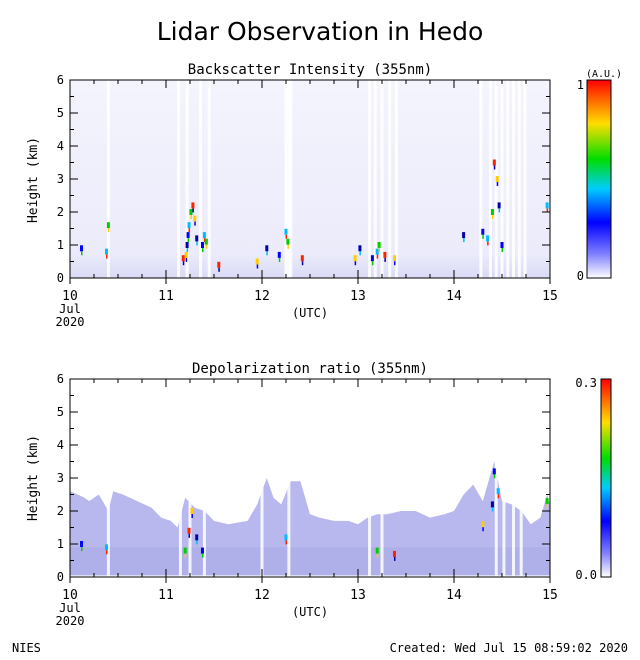 The height and width of the screenshot is (660, 640). What do you see at coordinates (262, 296) in the screenshot?
I see `backscatter-xtick-label: 12` at bounding box center [262, 296].